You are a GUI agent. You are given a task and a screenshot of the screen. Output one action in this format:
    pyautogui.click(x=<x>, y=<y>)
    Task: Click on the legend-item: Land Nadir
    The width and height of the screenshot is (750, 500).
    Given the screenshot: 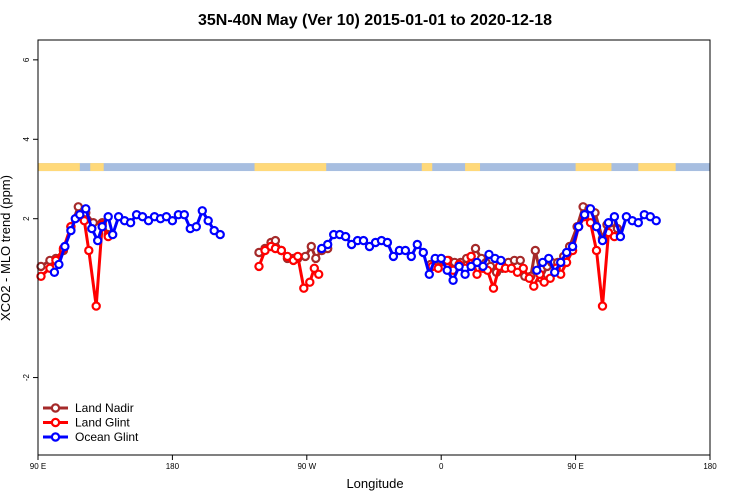 What is the action you would take?
    pyautogui.click(x=88, y=408)
    